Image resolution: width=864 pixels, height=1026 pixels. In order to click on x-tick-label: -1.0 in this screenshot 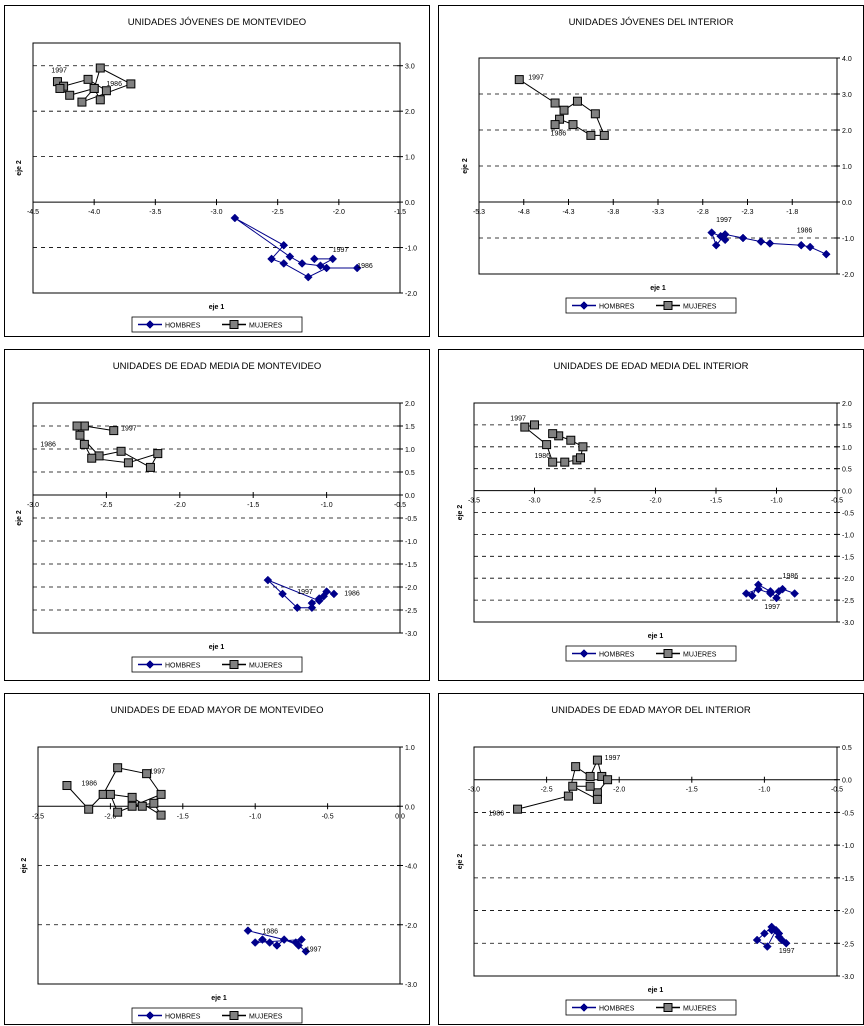, I will do `click(255, 816)`.